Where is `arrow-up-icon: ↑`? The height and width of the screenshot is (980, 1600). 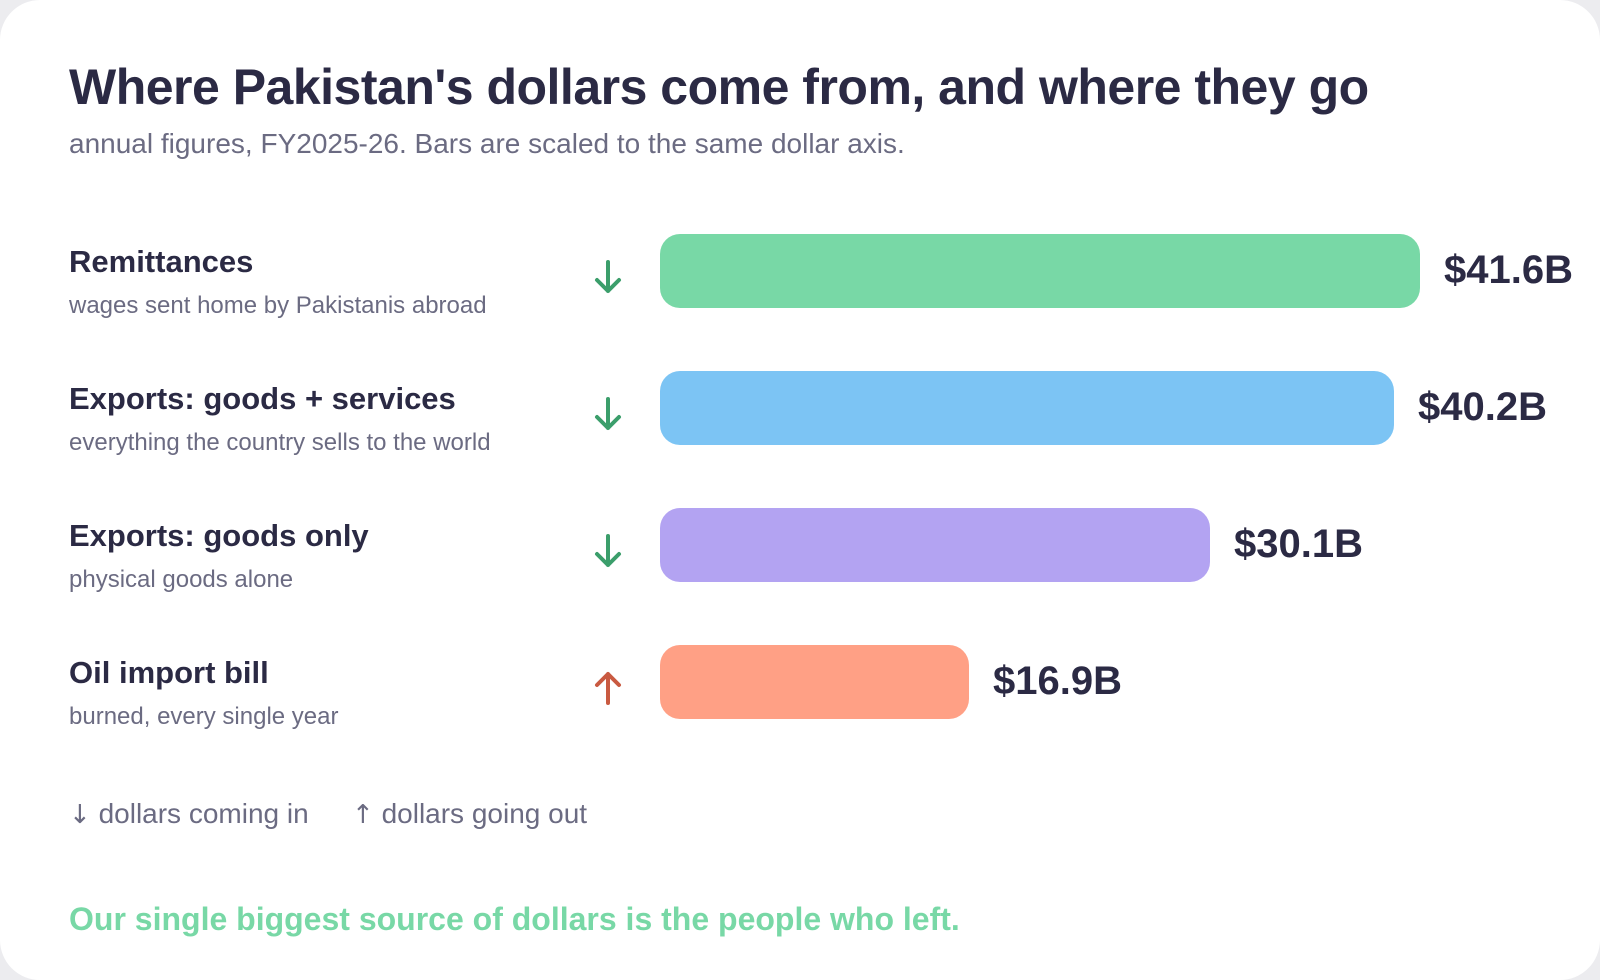
arrow-up-icon: ↑ is located at coordinates (363, 815).